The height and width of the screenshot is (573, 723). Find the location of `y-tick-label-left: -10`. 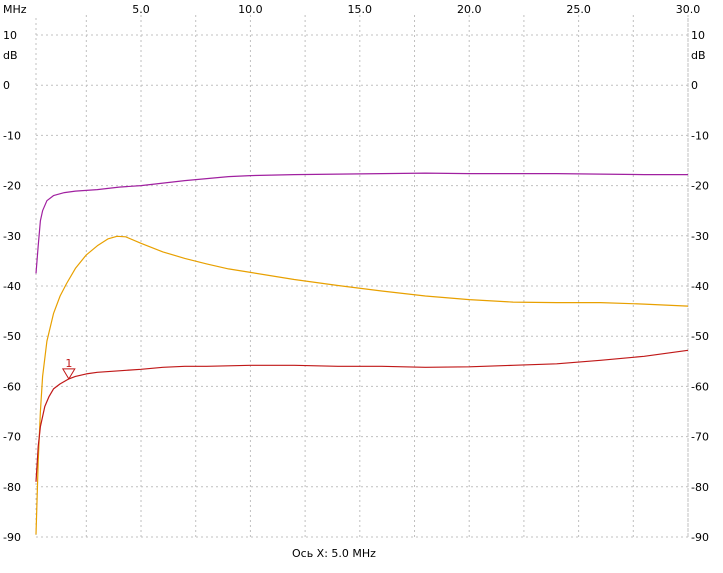

y-tick-label-left: -10 is located at coordinates (12, 135).